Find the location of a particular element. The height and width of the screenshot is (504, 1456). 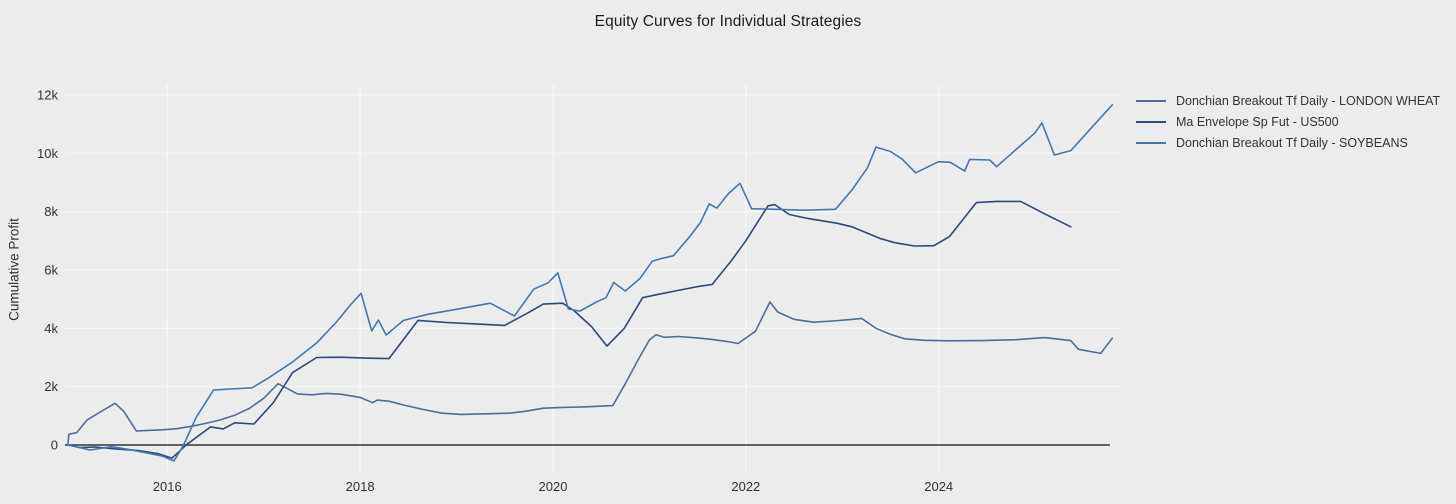

legend-label: Donchian Breakout Tf Daily - SOYBEANS is located at coordinates (1292, 142).